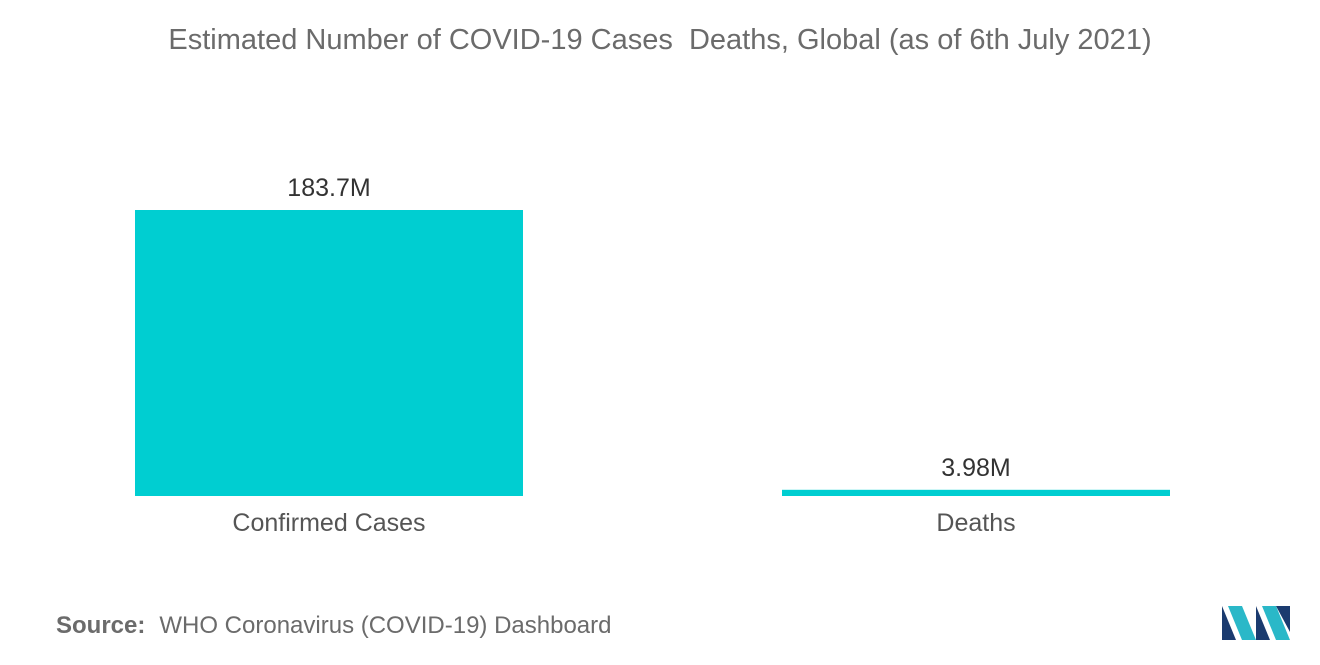 This screenshot has width=1320, height=665. What do you see at coordinates (1256, 623) in the screenshot?
I see `mordor-intelligence-logo-icon` at bounding box center [1256, 623].